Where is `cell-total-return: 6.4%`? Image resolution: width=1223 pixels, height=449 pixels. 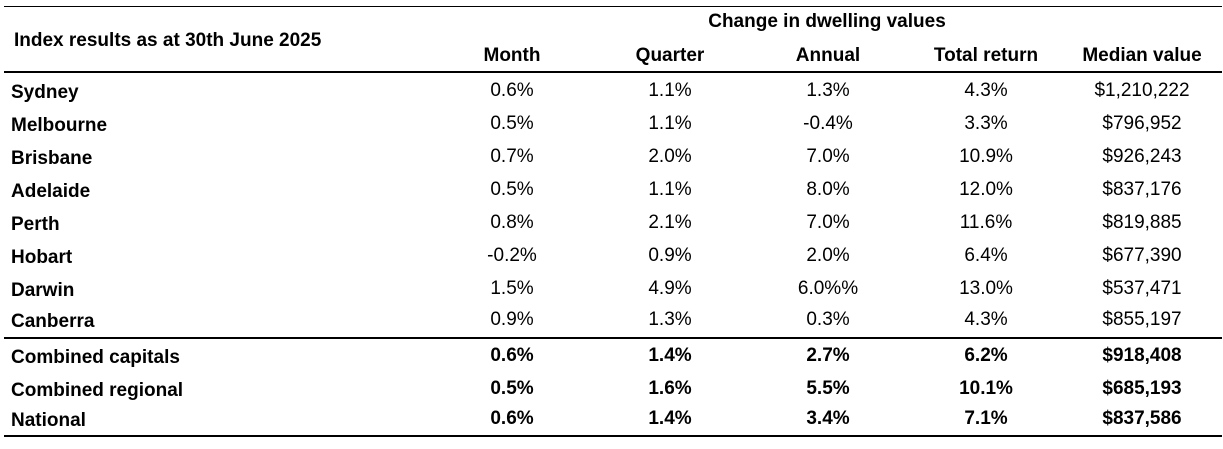 cell-total-return: 6.4% is located at coordinates (986, 255).